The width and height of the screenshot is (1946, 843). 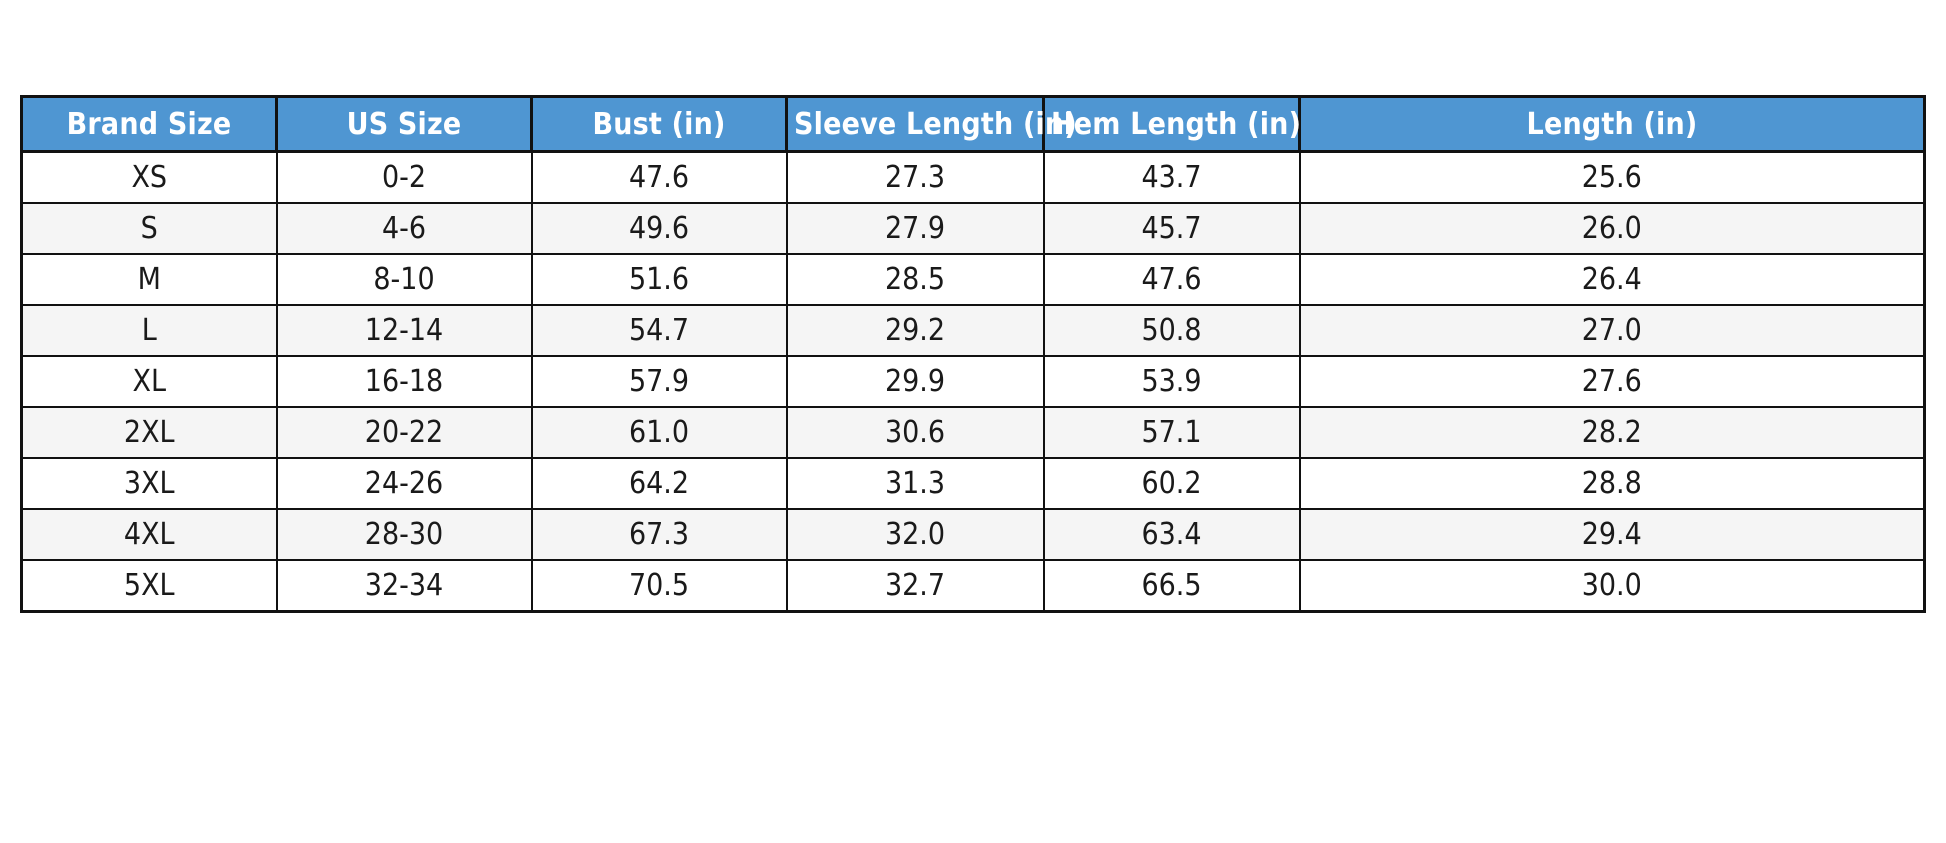 What do you see at coordinates (659, 228) in the screenshot?
I see `cell-bust: 49.6` at bounding box center [659, 228].